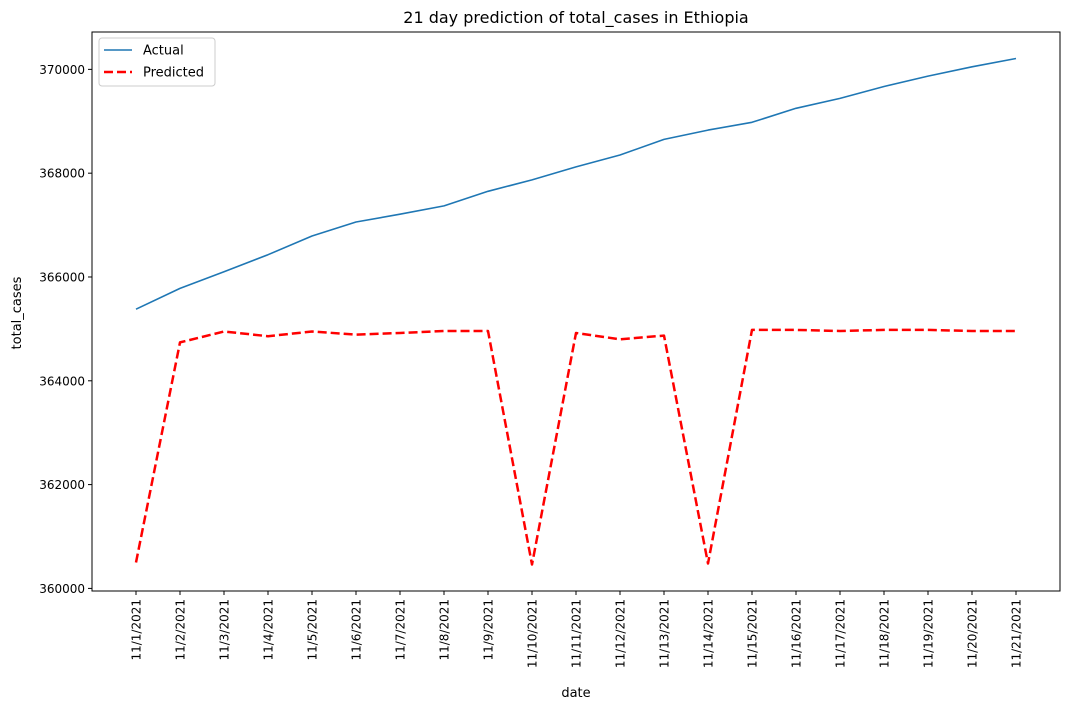 This screenshot has width=1070, height=709. I want to click on x-tick-label: 11/15/2021, so click(753, 633).